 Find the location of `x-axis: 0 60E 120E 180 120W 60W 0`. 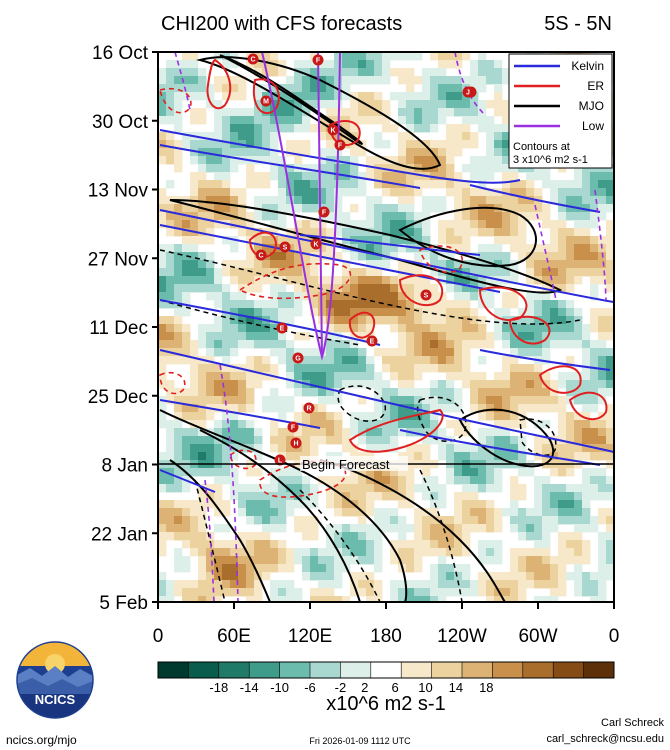

x-axis: 0 60E 120E 180 120W 60W 0 is located at coordinates (386, 624).